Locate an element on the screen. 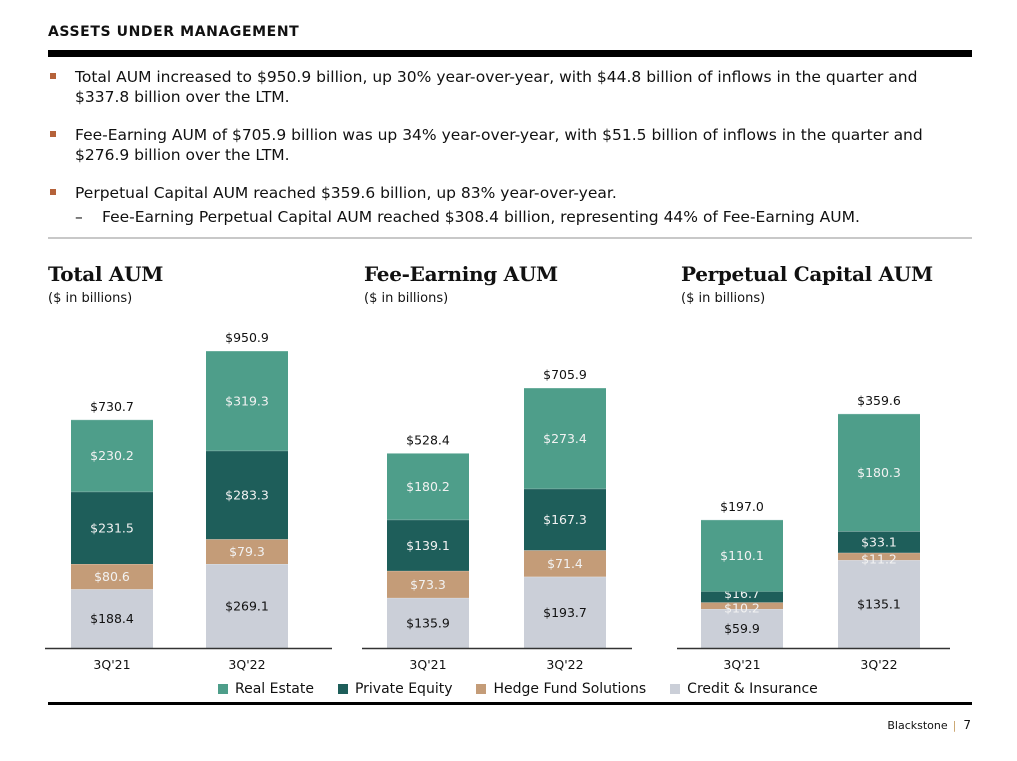 The height and width of the screenshot is (761, 1017). data-label: $230.2 is located at coordinates (112, 455).